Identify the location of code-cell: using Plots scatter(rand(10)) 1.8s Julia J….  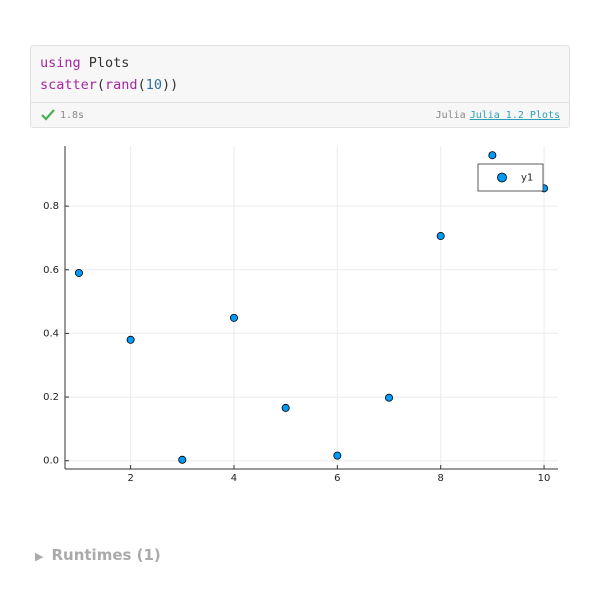
(300, 86).